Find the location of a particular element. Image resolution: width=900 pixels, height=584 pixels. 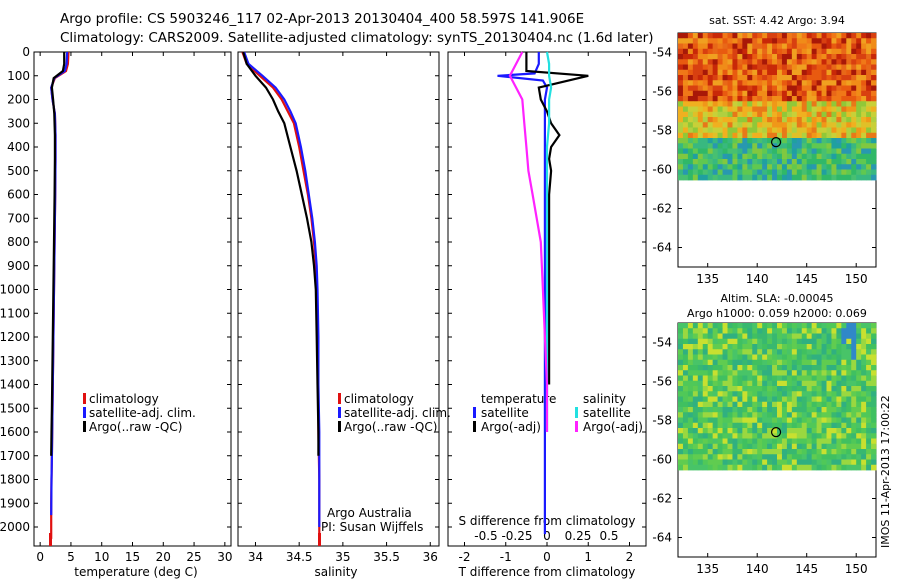

legend-label: Argo(-adj) is located at coordinates (511, 427).